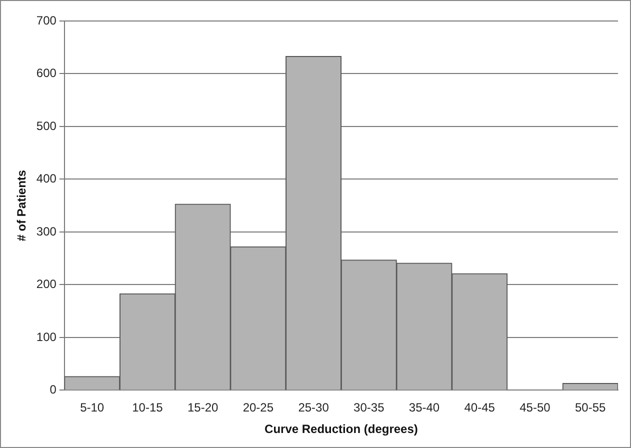 The image size is (631, 448). Describe the element at coordinates (369, 407) in the screenshot. I see `x-tick-label: 30-35` at that location.